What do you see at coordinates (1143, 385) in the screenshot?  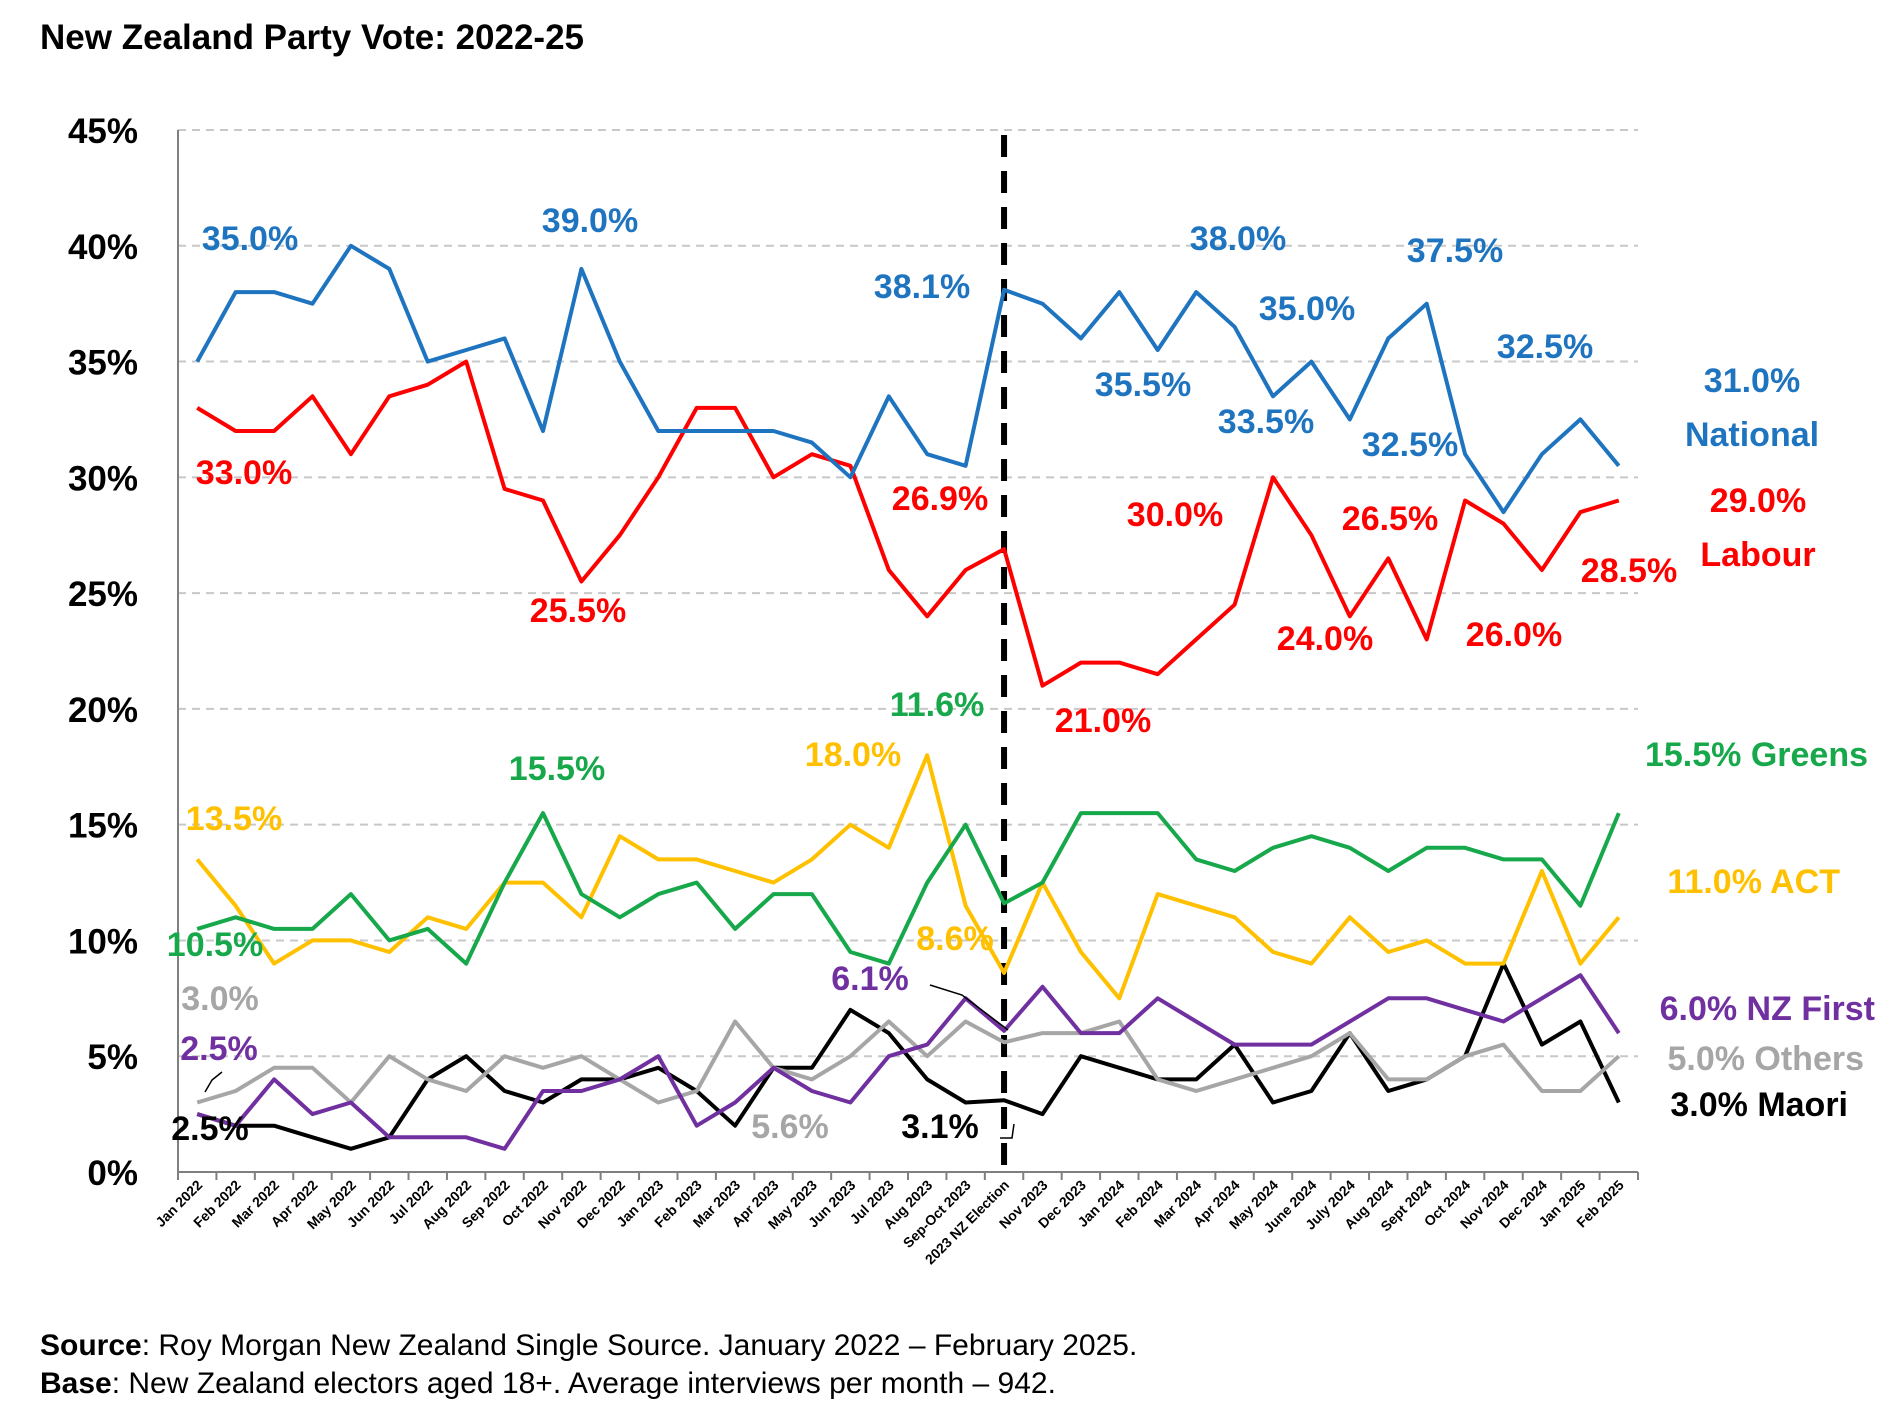 I see `data-label-national: 35.5%` at bounding box center [1143, 385].